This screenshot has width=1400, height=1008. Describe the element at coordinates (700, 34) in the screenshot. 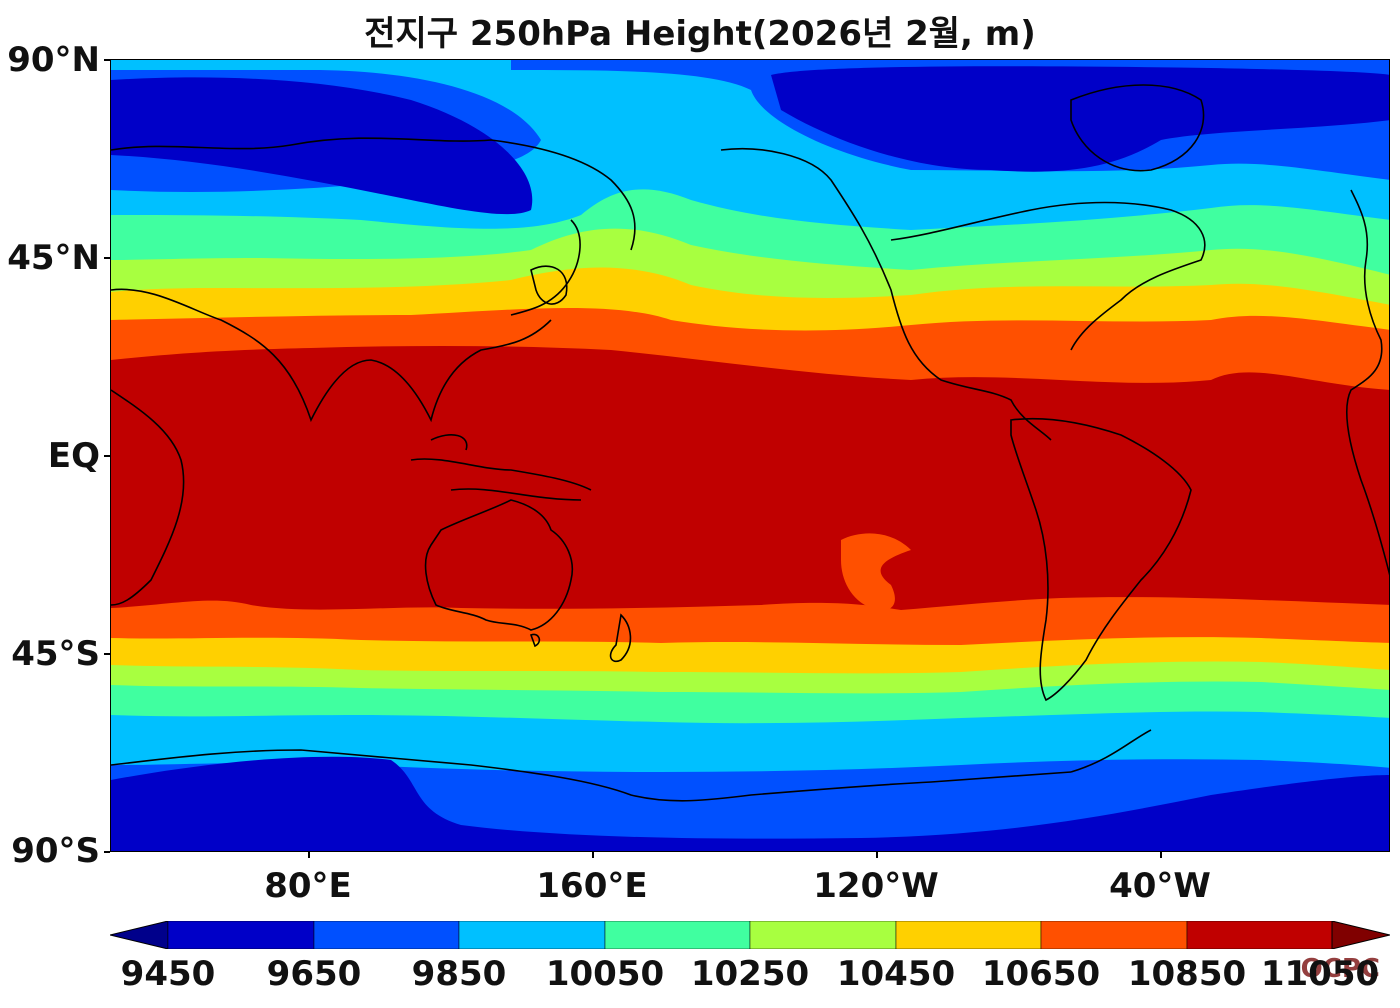

I see `chart-title: 전지구 250hPa Height(2026년 2월, m)` at that location.